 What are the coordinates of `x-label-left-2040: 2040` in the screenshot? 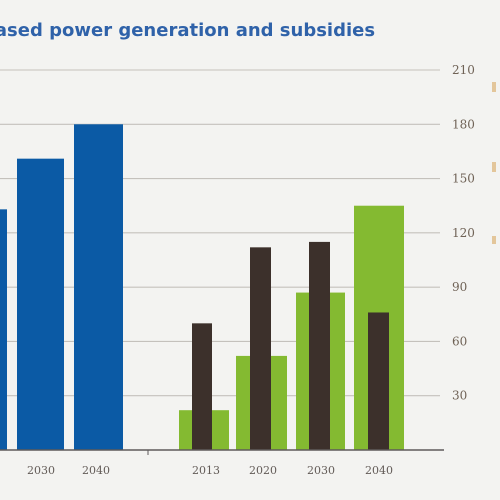 It's located at (96, 470).